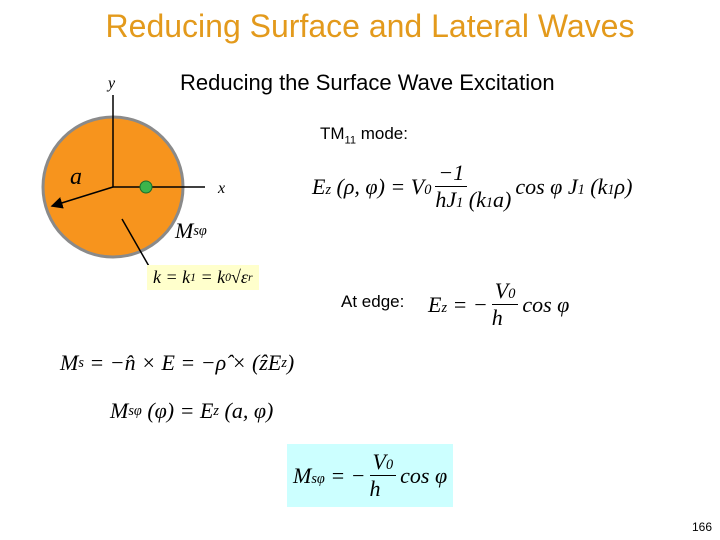 This screenshot has width=720, height=540. I want to click on math-text: a), so click(502, 199).